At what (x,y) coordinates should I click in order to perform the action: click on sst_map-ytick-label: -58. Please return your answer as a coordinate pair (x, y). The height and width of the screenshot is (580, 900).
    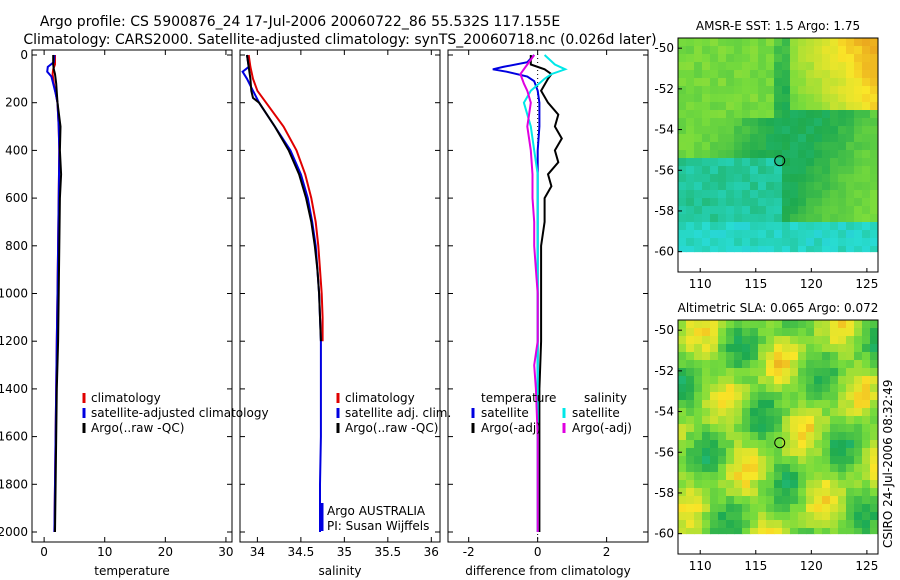
    Looking at the image, I should click on (664, 211).